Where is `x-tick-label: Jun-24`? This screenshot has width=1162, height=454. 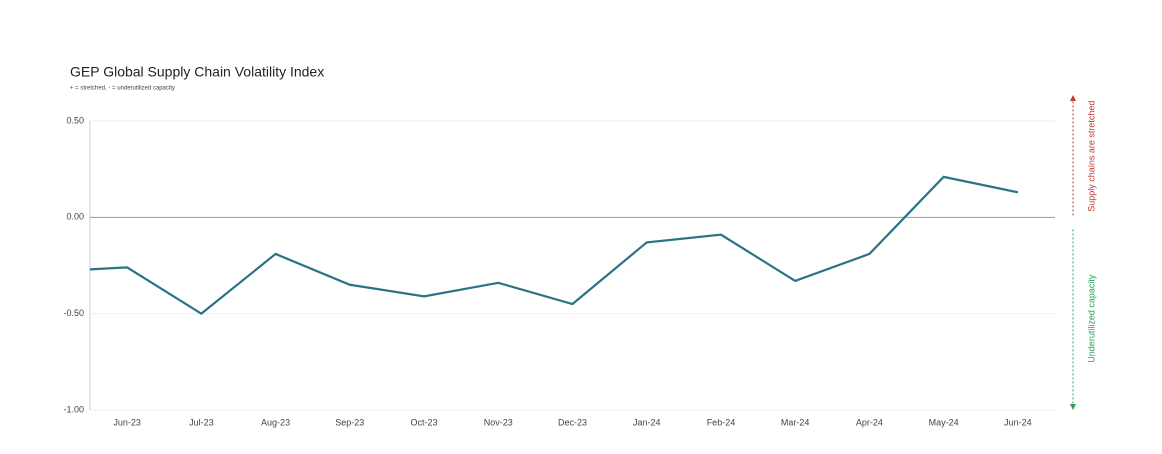
x-tick-label: Jun-24 is located at coordinates (1018, 422).